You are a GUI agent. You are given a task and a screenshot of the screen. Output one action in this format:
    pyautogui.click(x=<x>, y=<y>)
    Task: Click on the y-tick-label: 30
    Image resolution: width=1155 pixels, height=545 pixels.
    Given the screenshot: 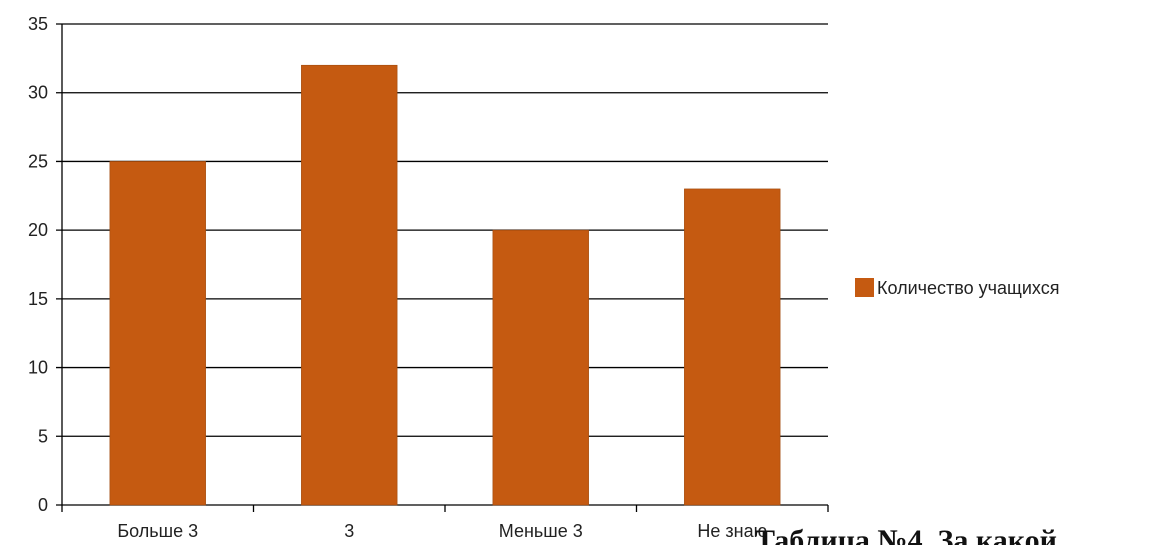 What is the action you would take?
    pyautogui.click(x=38, y=93)
    